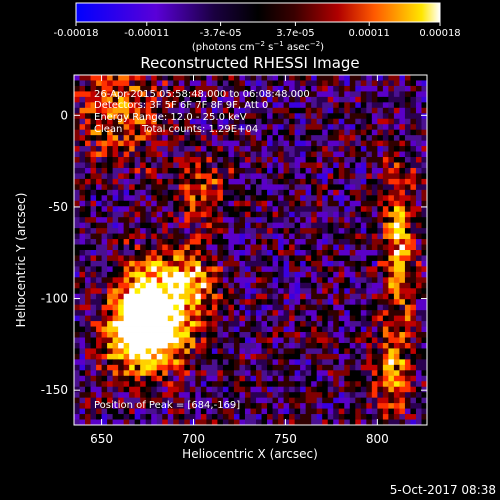 The image size is (500, 500). What do you see at coordinates (54, 299) in the screenshot?
I see `y-tick-label: -100` at bounding box center [54, 299].